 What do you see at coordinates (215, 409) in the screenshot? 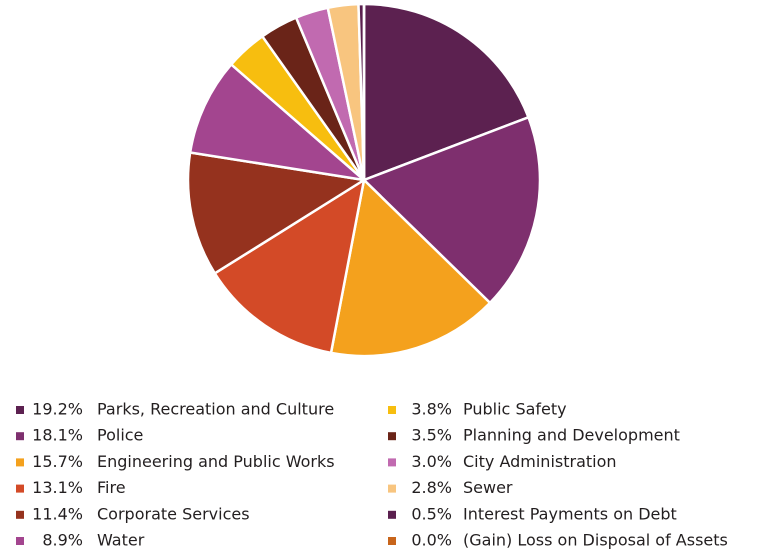
I see `legend-label: Parks, Recreation and Culture` at bounding box center [215, 409].